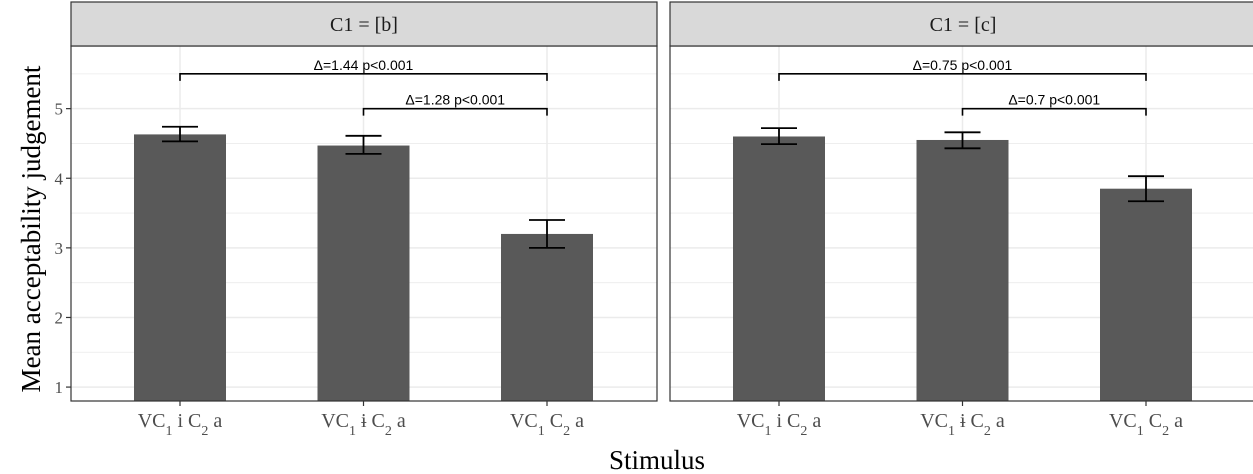  Describe the element at coordinates (59, 317) in the screenshot. I see `y-tick-label: 2` at that location.